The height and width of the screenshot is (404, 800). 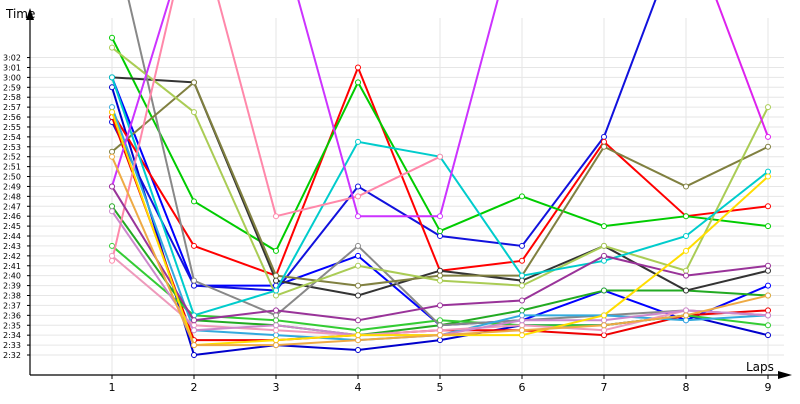 What do you see at coordinates (276, 387) in the screenshot?
I see `x-tick-label: 3` at bounding box center [276, 387].